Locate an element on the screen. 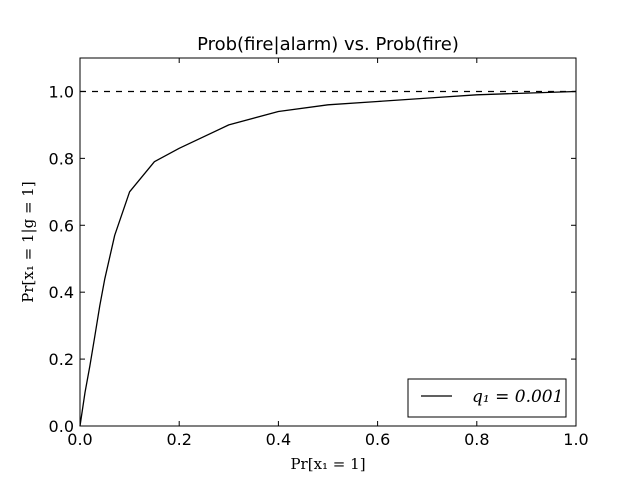 The height and width of the screenshot is (480, 640). legend-label: q₁ = 0.001 is located at coordinates (517, 397).